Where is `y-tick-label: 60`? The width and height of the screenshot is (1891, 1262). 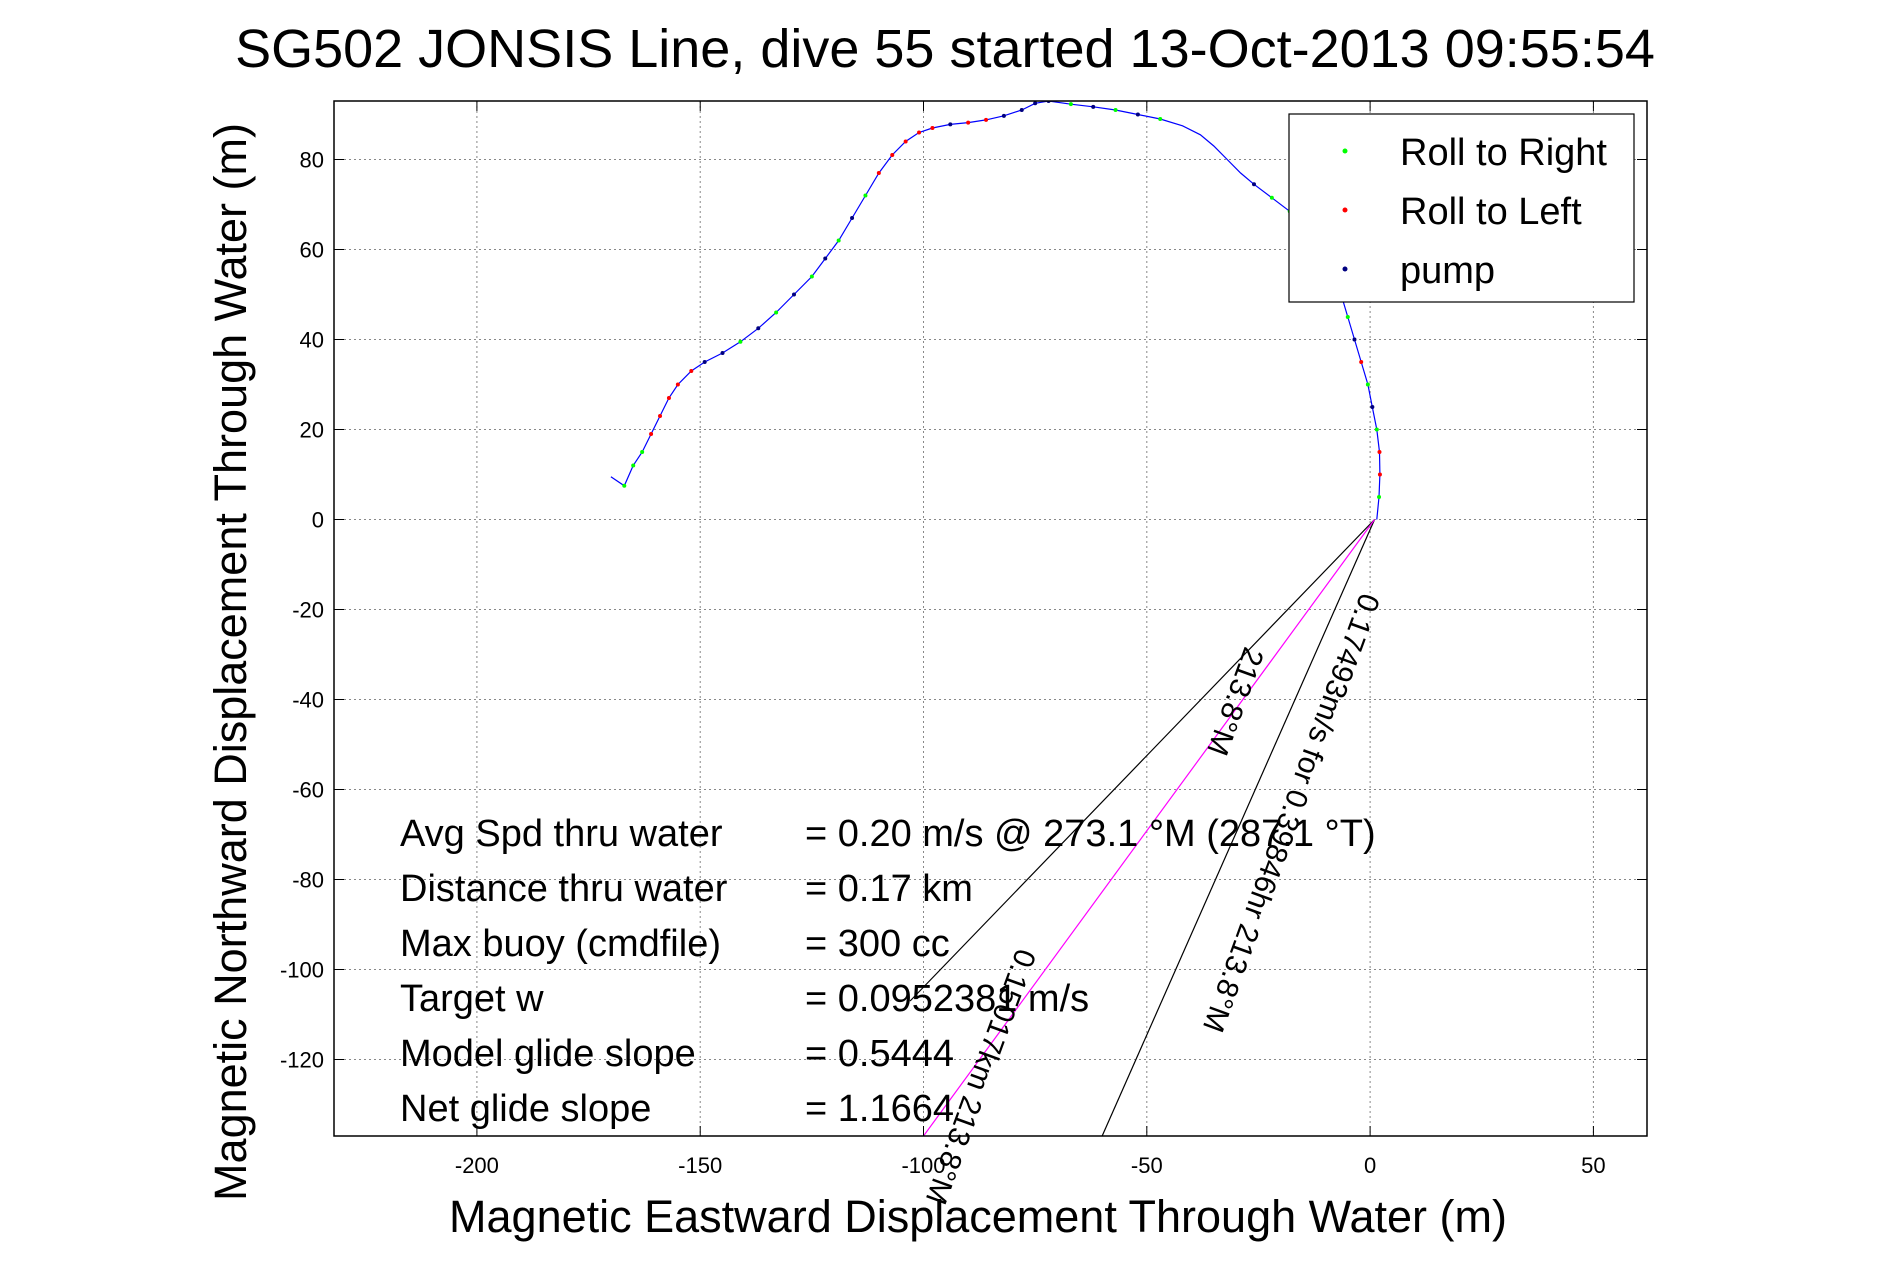 y-tick-label: 60 is located at coordinates (312, 250).